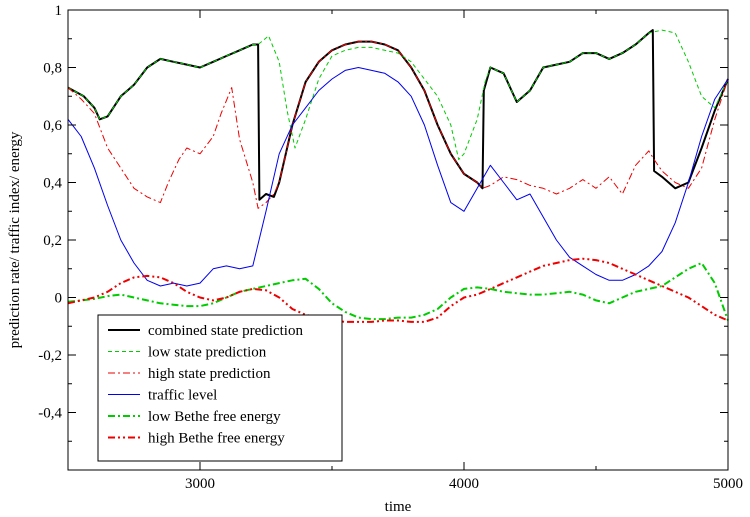 This screenshot has height=517, width=750. I want to click on legend-label-6: high Bethe free energy, so click(216, 439).